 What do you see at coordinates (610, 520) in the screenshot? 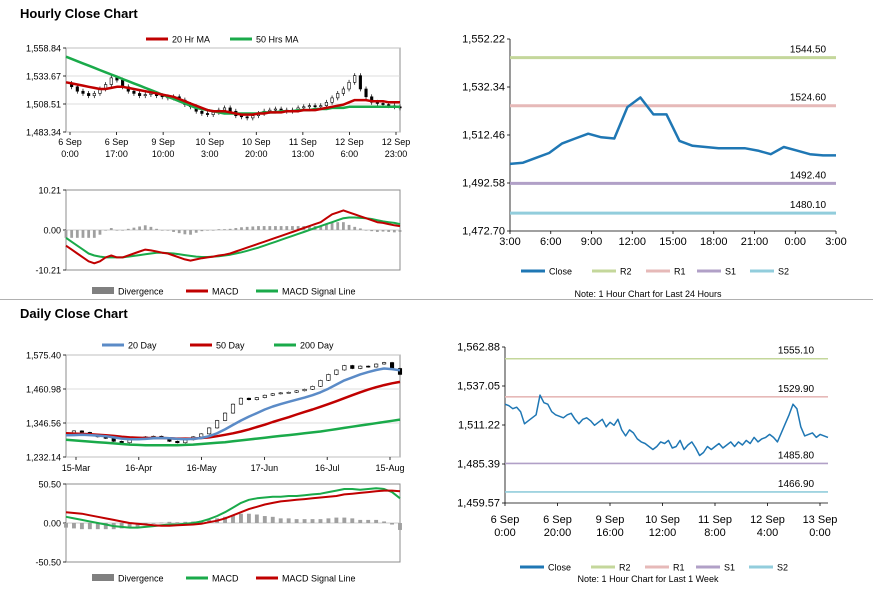
I see `daily-levels-x-tick-label: 9 Sep` at bounding box center [610, 520].